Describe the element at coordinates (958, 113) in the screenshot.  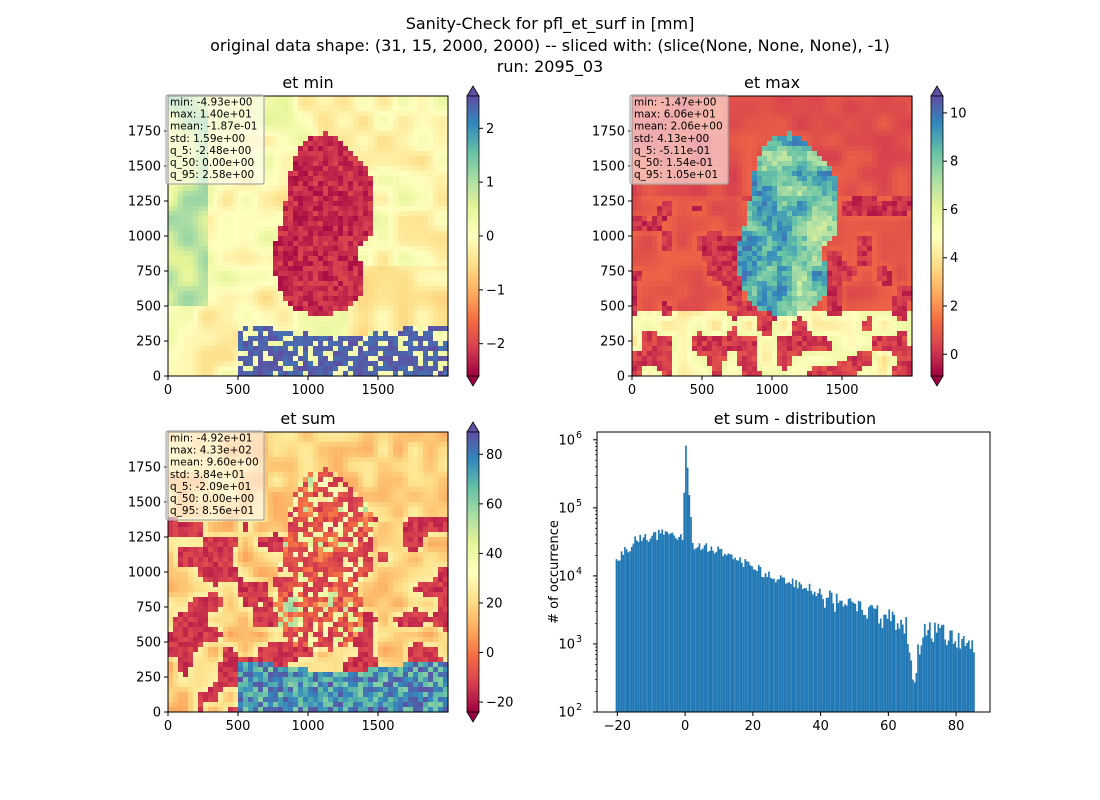
I see `et-max-colorbar-tick-label: 10` at that location.